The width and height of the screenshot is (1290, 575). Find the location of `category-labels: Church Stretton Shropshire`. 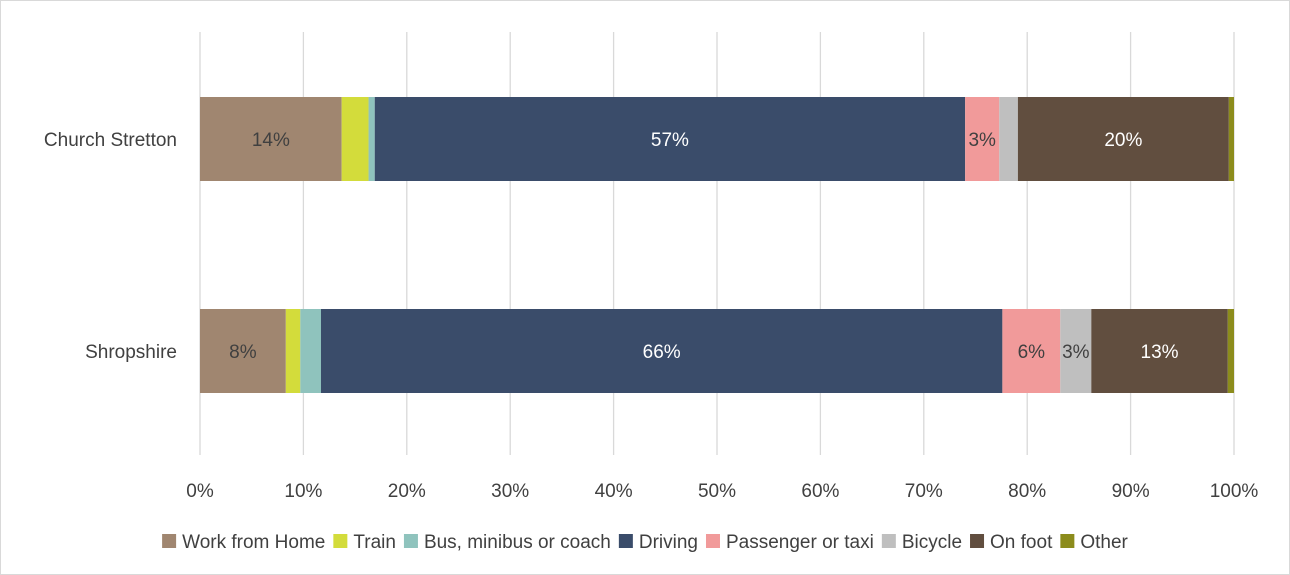

category-labels: Church Stretton Shropshire is located at coordinates (110, 246).